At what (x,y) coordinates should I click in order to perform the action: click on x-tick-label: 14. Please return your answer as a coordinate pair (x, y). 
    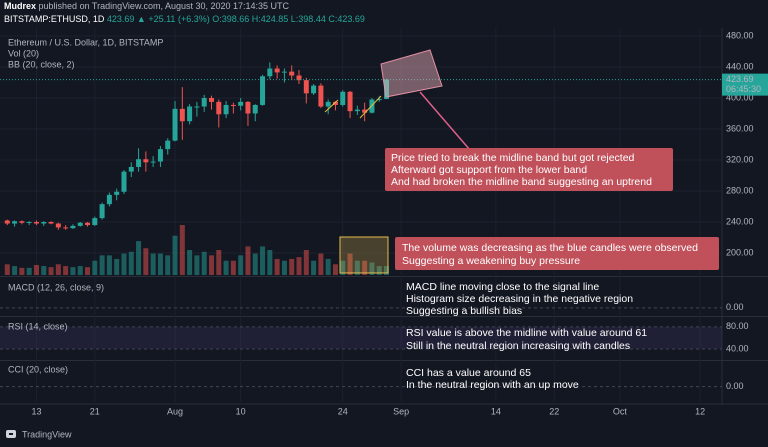
    Looking at the image, I should click on (496, 411).